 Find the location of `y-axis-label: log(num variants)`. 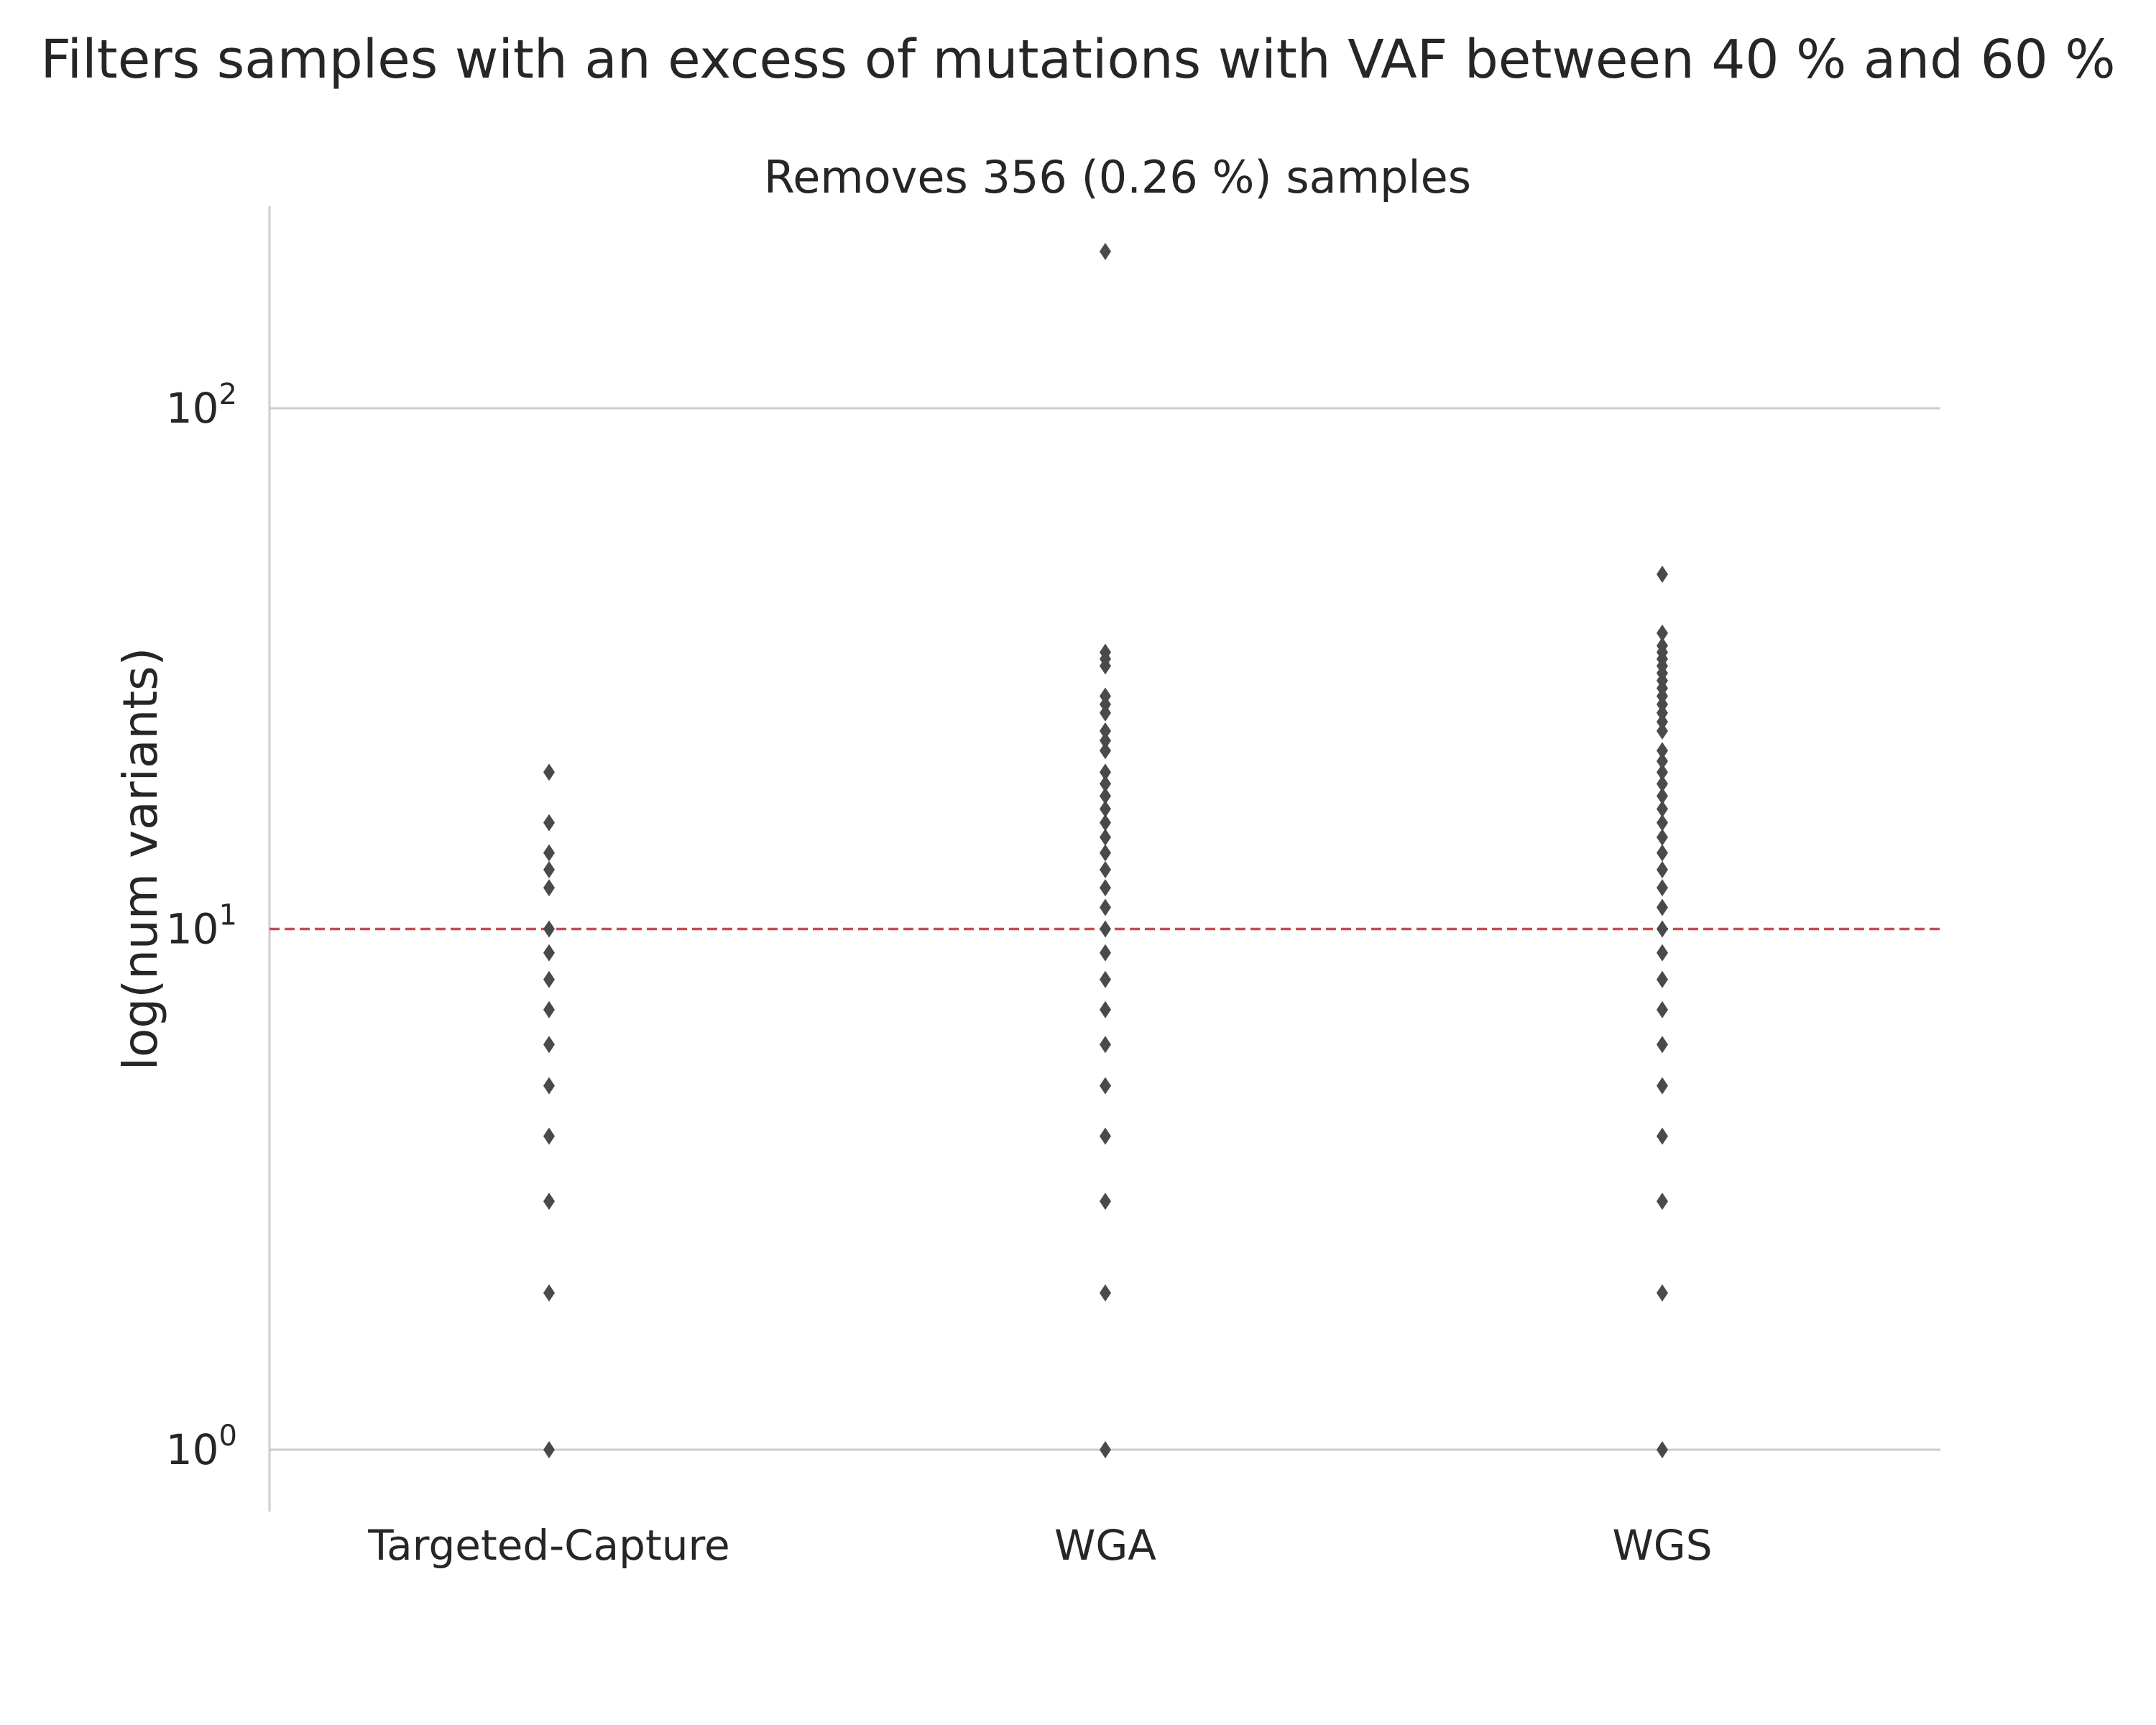

y-axis-label: log(num variants) is located at coordinates (140, 859).